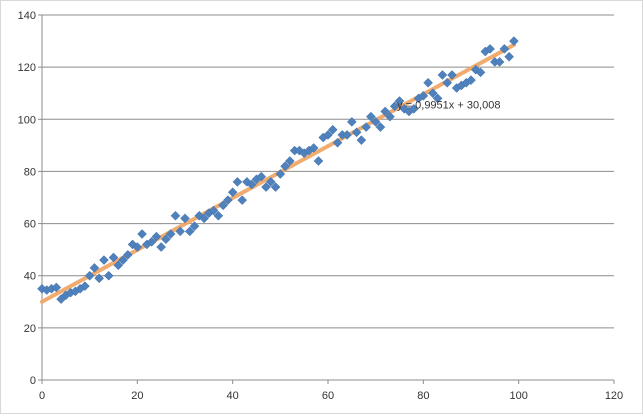 The height and width of the screenshot is (420, 643). Describe the element at coordinates (614, 396) in the screenshot. I see `x-tick-label: 120` at that location.